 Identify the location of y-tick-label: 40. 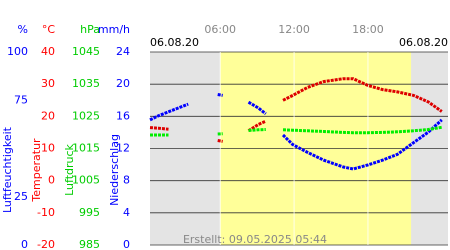
(48, 51).